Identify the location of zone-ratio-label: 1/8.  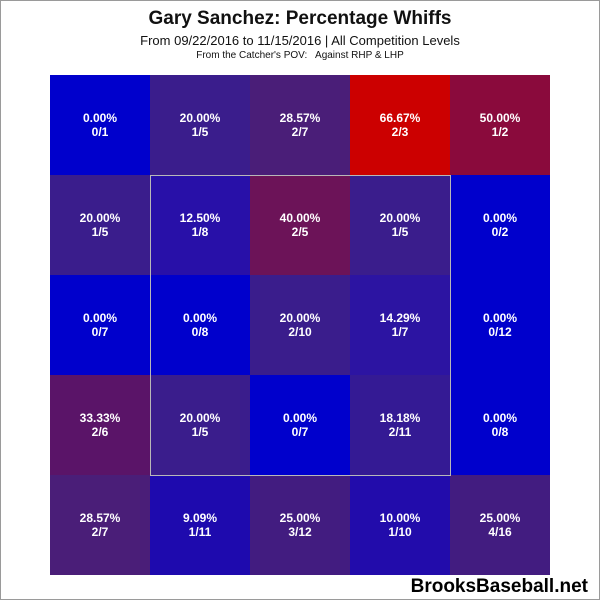
(200, 232).